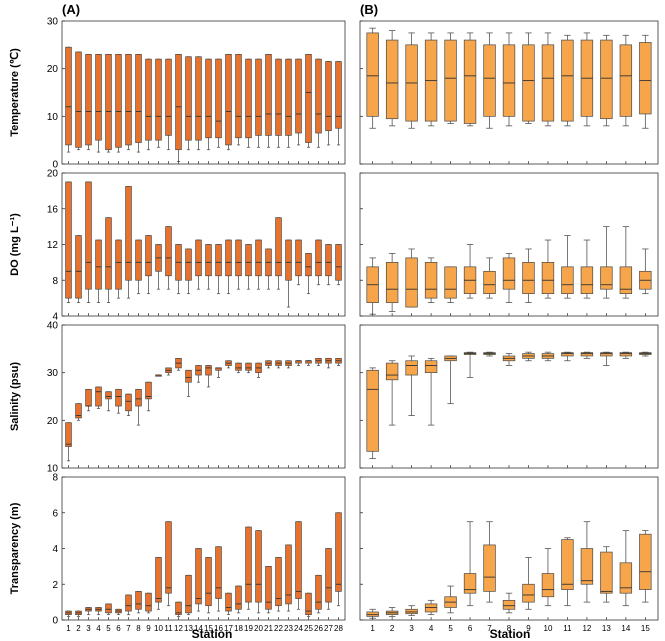  I want to click on x-tick-label: 9, so click(528, 628).